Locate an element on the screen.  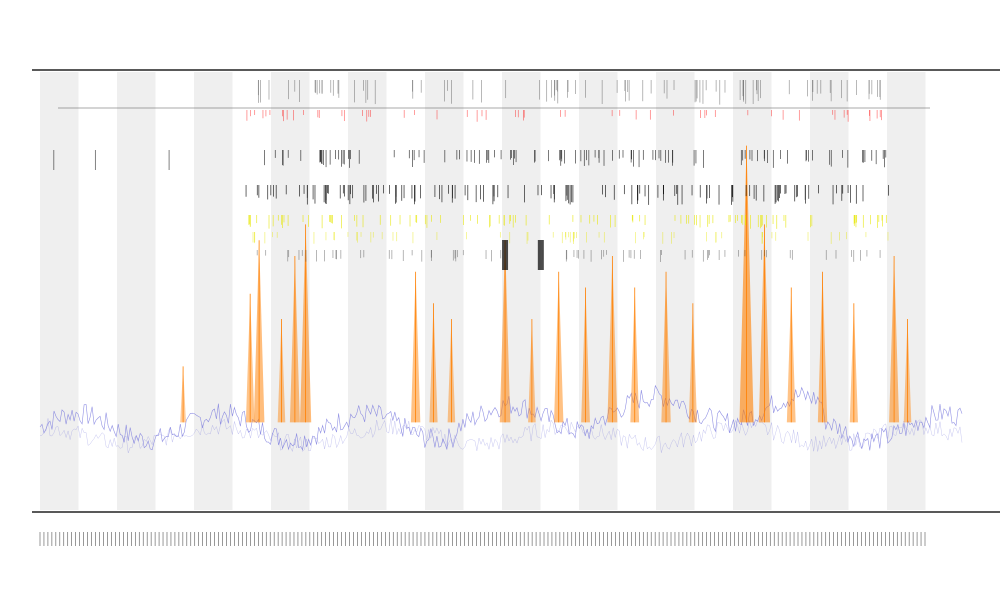
x-tick-labels is located at coordinates (482, 539).